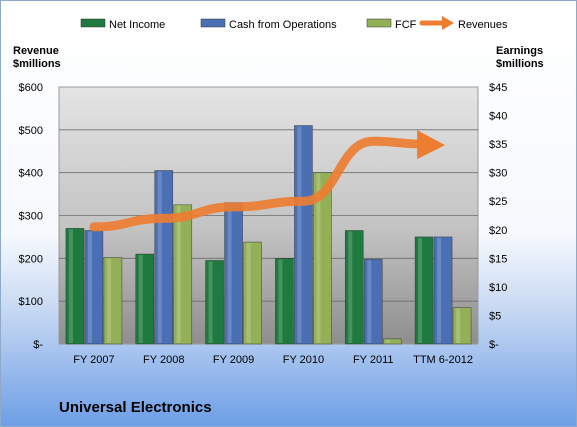 This screenshot has height=427, width=577. Describe the element at coordinates (498, 117) in the screenshot. I see `right-tick-label: $40` at that location.